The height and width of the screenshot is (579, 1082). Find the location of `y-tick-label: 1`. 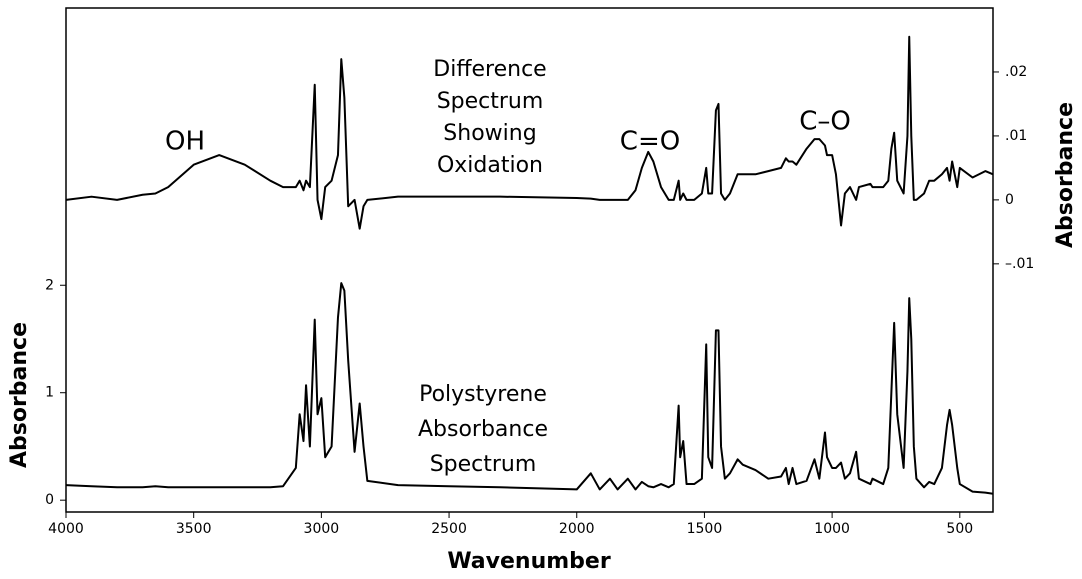

y-tick-label: 1 is located at coordinates (49, 393).